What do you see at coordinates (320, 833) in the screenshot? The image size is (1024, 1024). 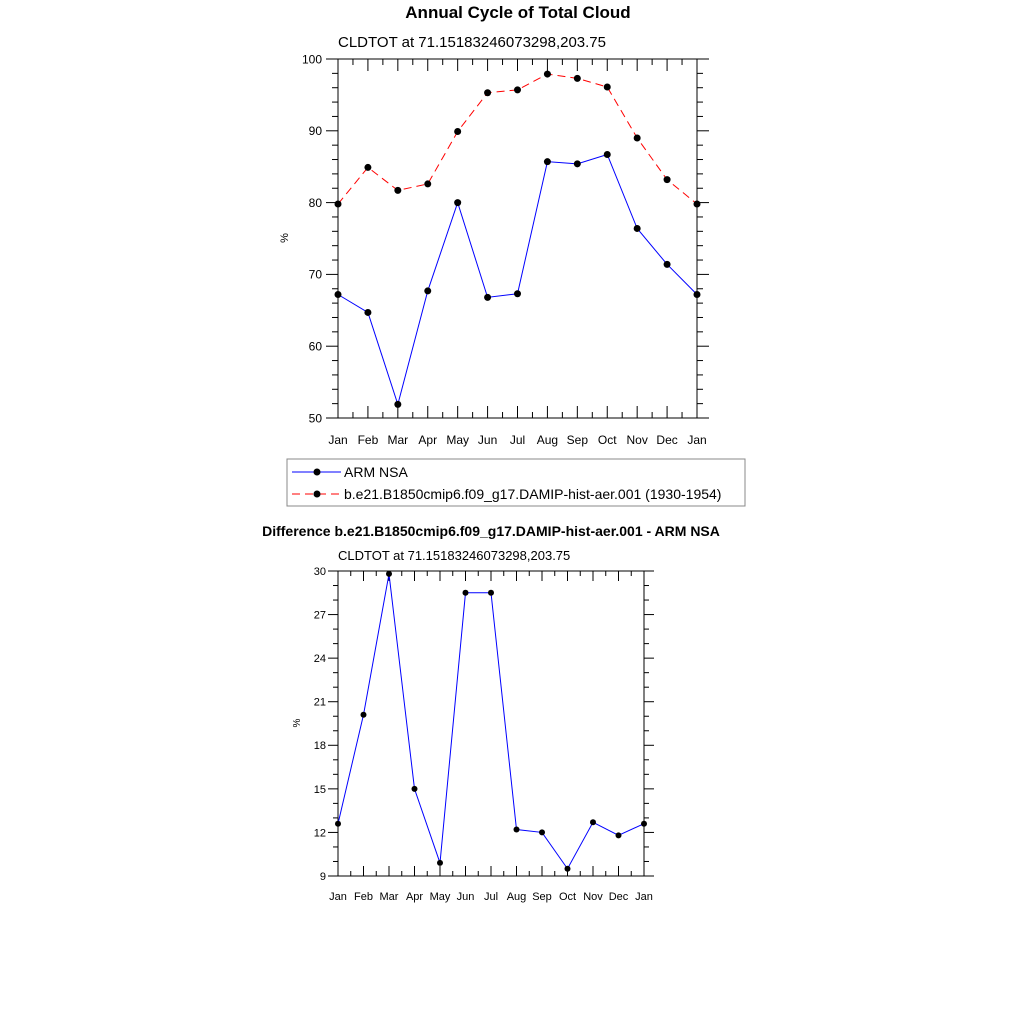 I see `y-tick-label: 12` at bounding box center [320, 833].